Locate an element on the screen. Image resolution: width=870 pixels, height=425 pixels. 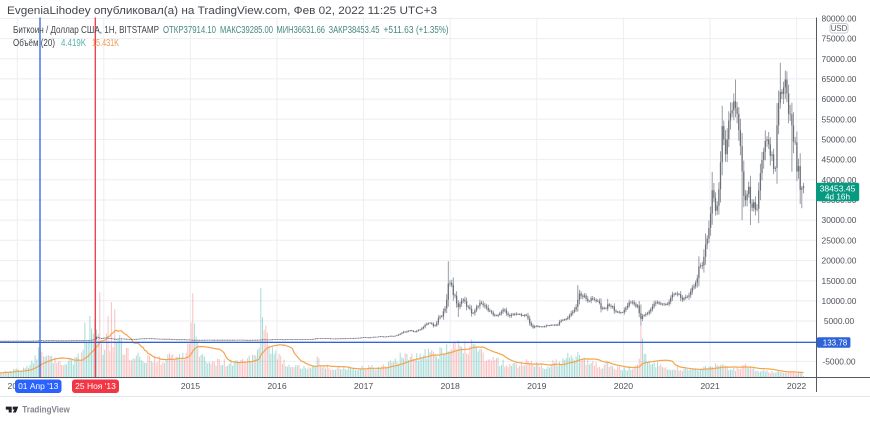
svg-text:Биткоин / Доллар США, 1Н, BITS: Биткоин / Доллар США, 1Н, BITSTAMP is located at coordinates (86, 30).